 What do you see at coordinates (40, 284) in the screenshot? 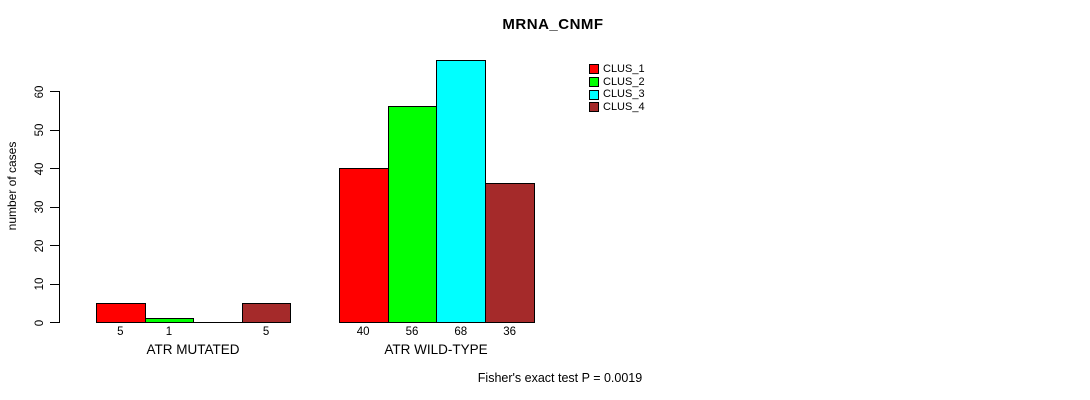
I see `y-tick-label: 10` at bounding box center [40, 284].